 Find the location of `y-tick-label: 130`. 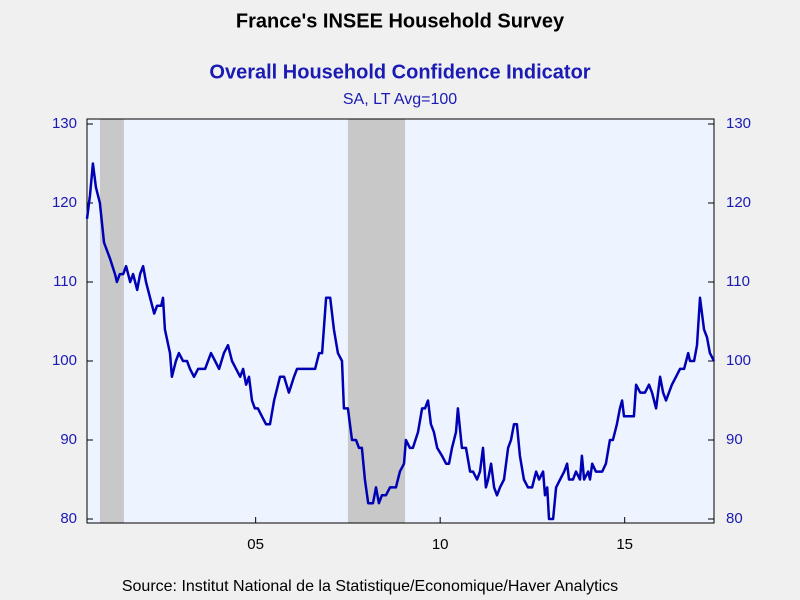

y-tick-label: 130 is located at coordinates (64, 123).